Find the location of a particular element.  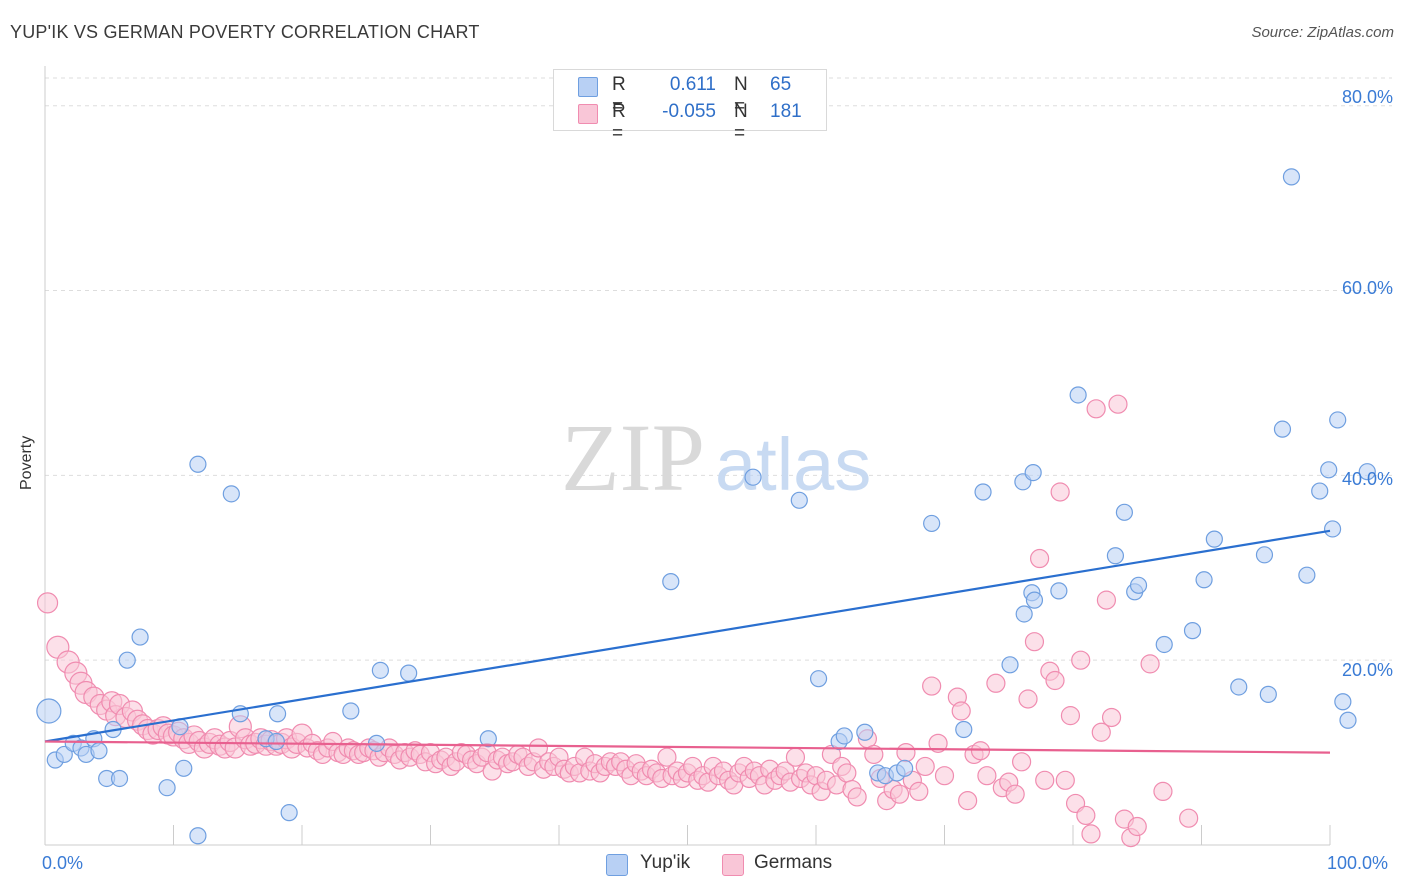

series-legend: Yup'ik Germans is located at coordinates (703, 866).